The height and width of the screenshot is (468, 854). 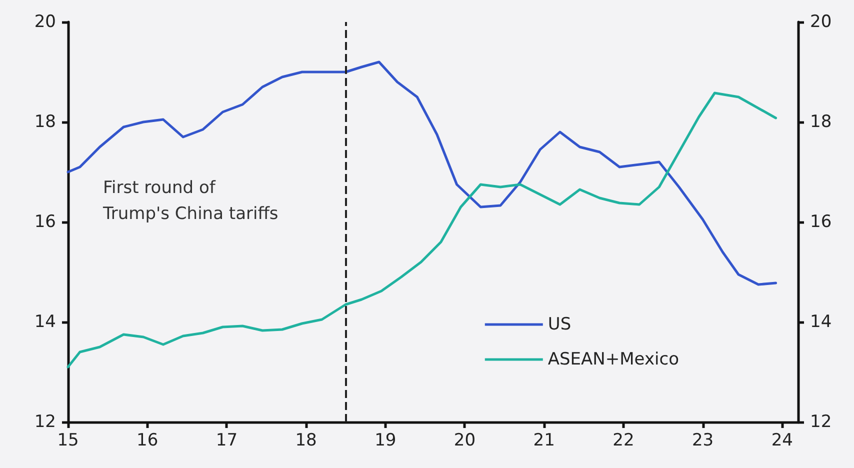 What do you see at coordinates (227, 440) in the screenshot?
I see `x-tick-label: 17` at bounding box center [227, 440].